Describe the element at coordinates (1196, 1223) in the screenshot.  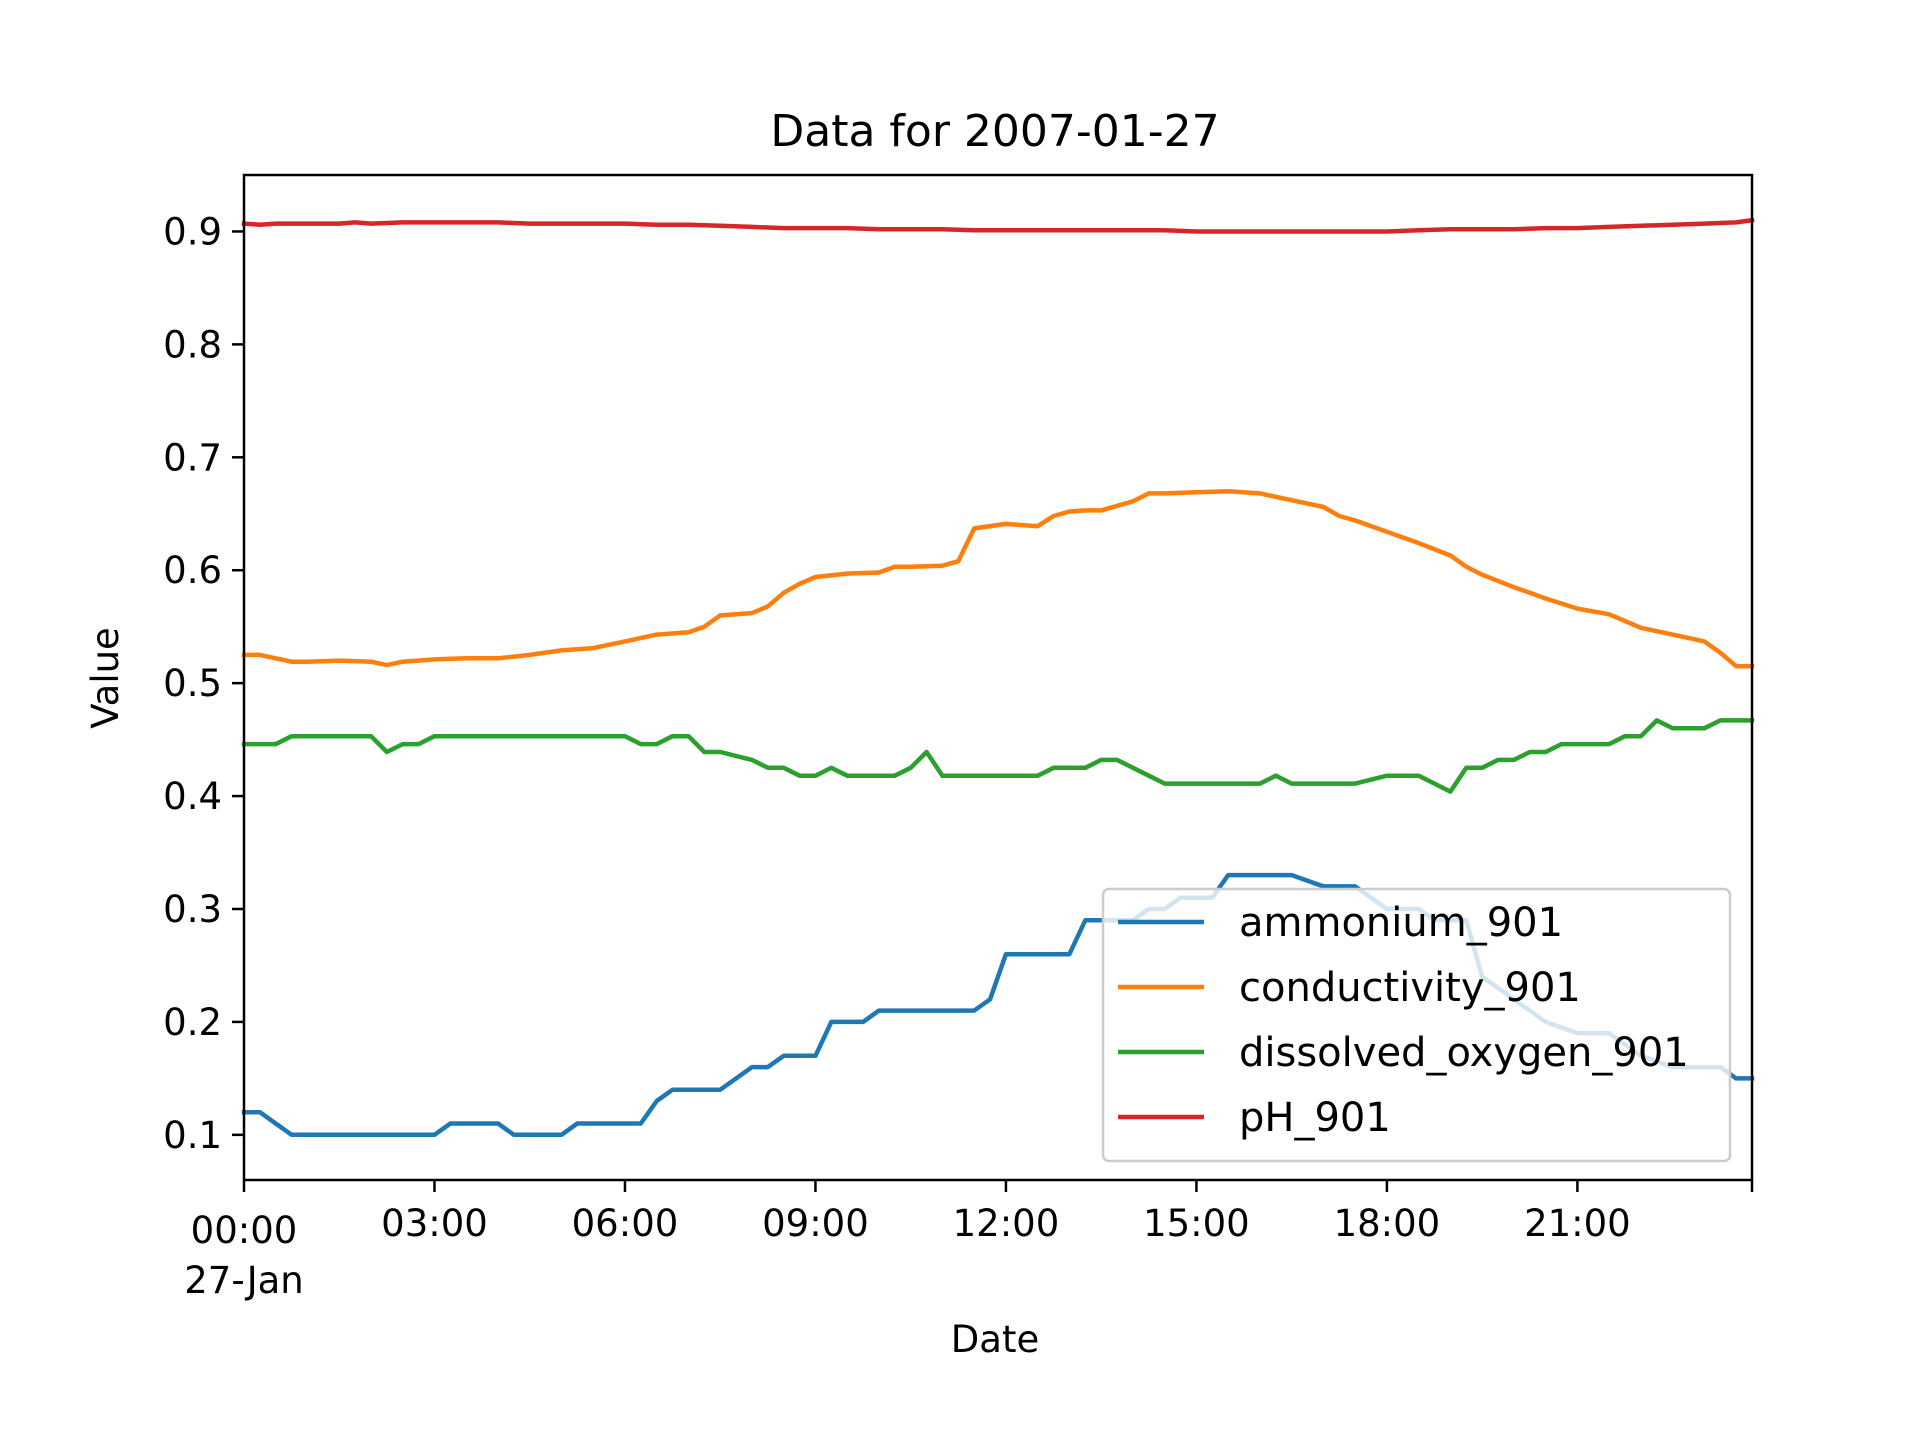
I see `x-tick-label: 15:00` at that location.